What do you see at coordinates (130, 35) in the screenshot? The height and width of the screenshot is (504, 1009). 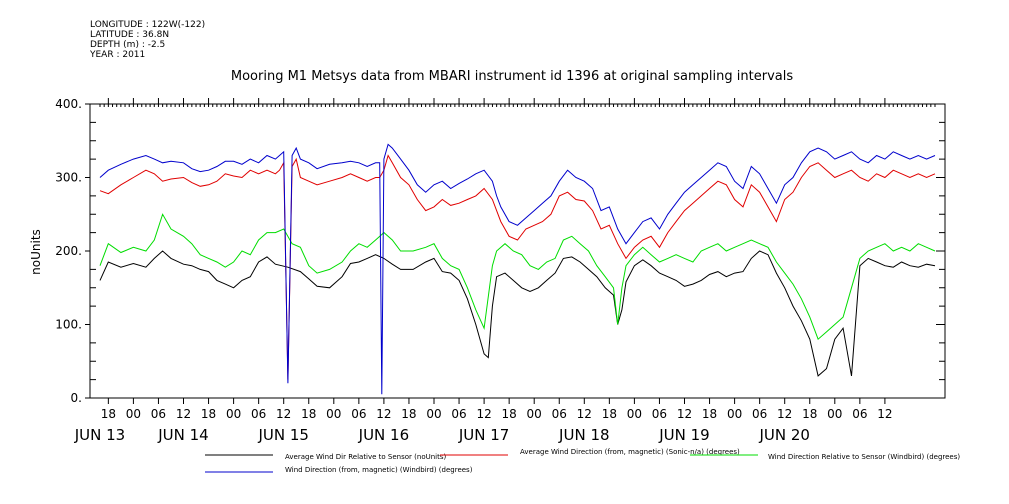 I see `latitude-text: LATITUDE : 36.8N` at bounding box center [130, 35].